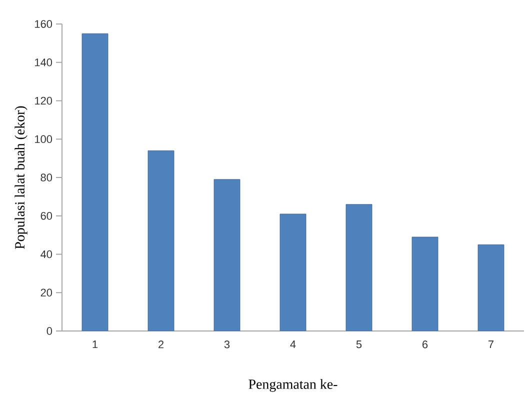 The height and width of the screenshot is (414, 528). Describe the element at coordinates (46, 254) in the screenshot. I see `y-tick-label: 40` at that location.